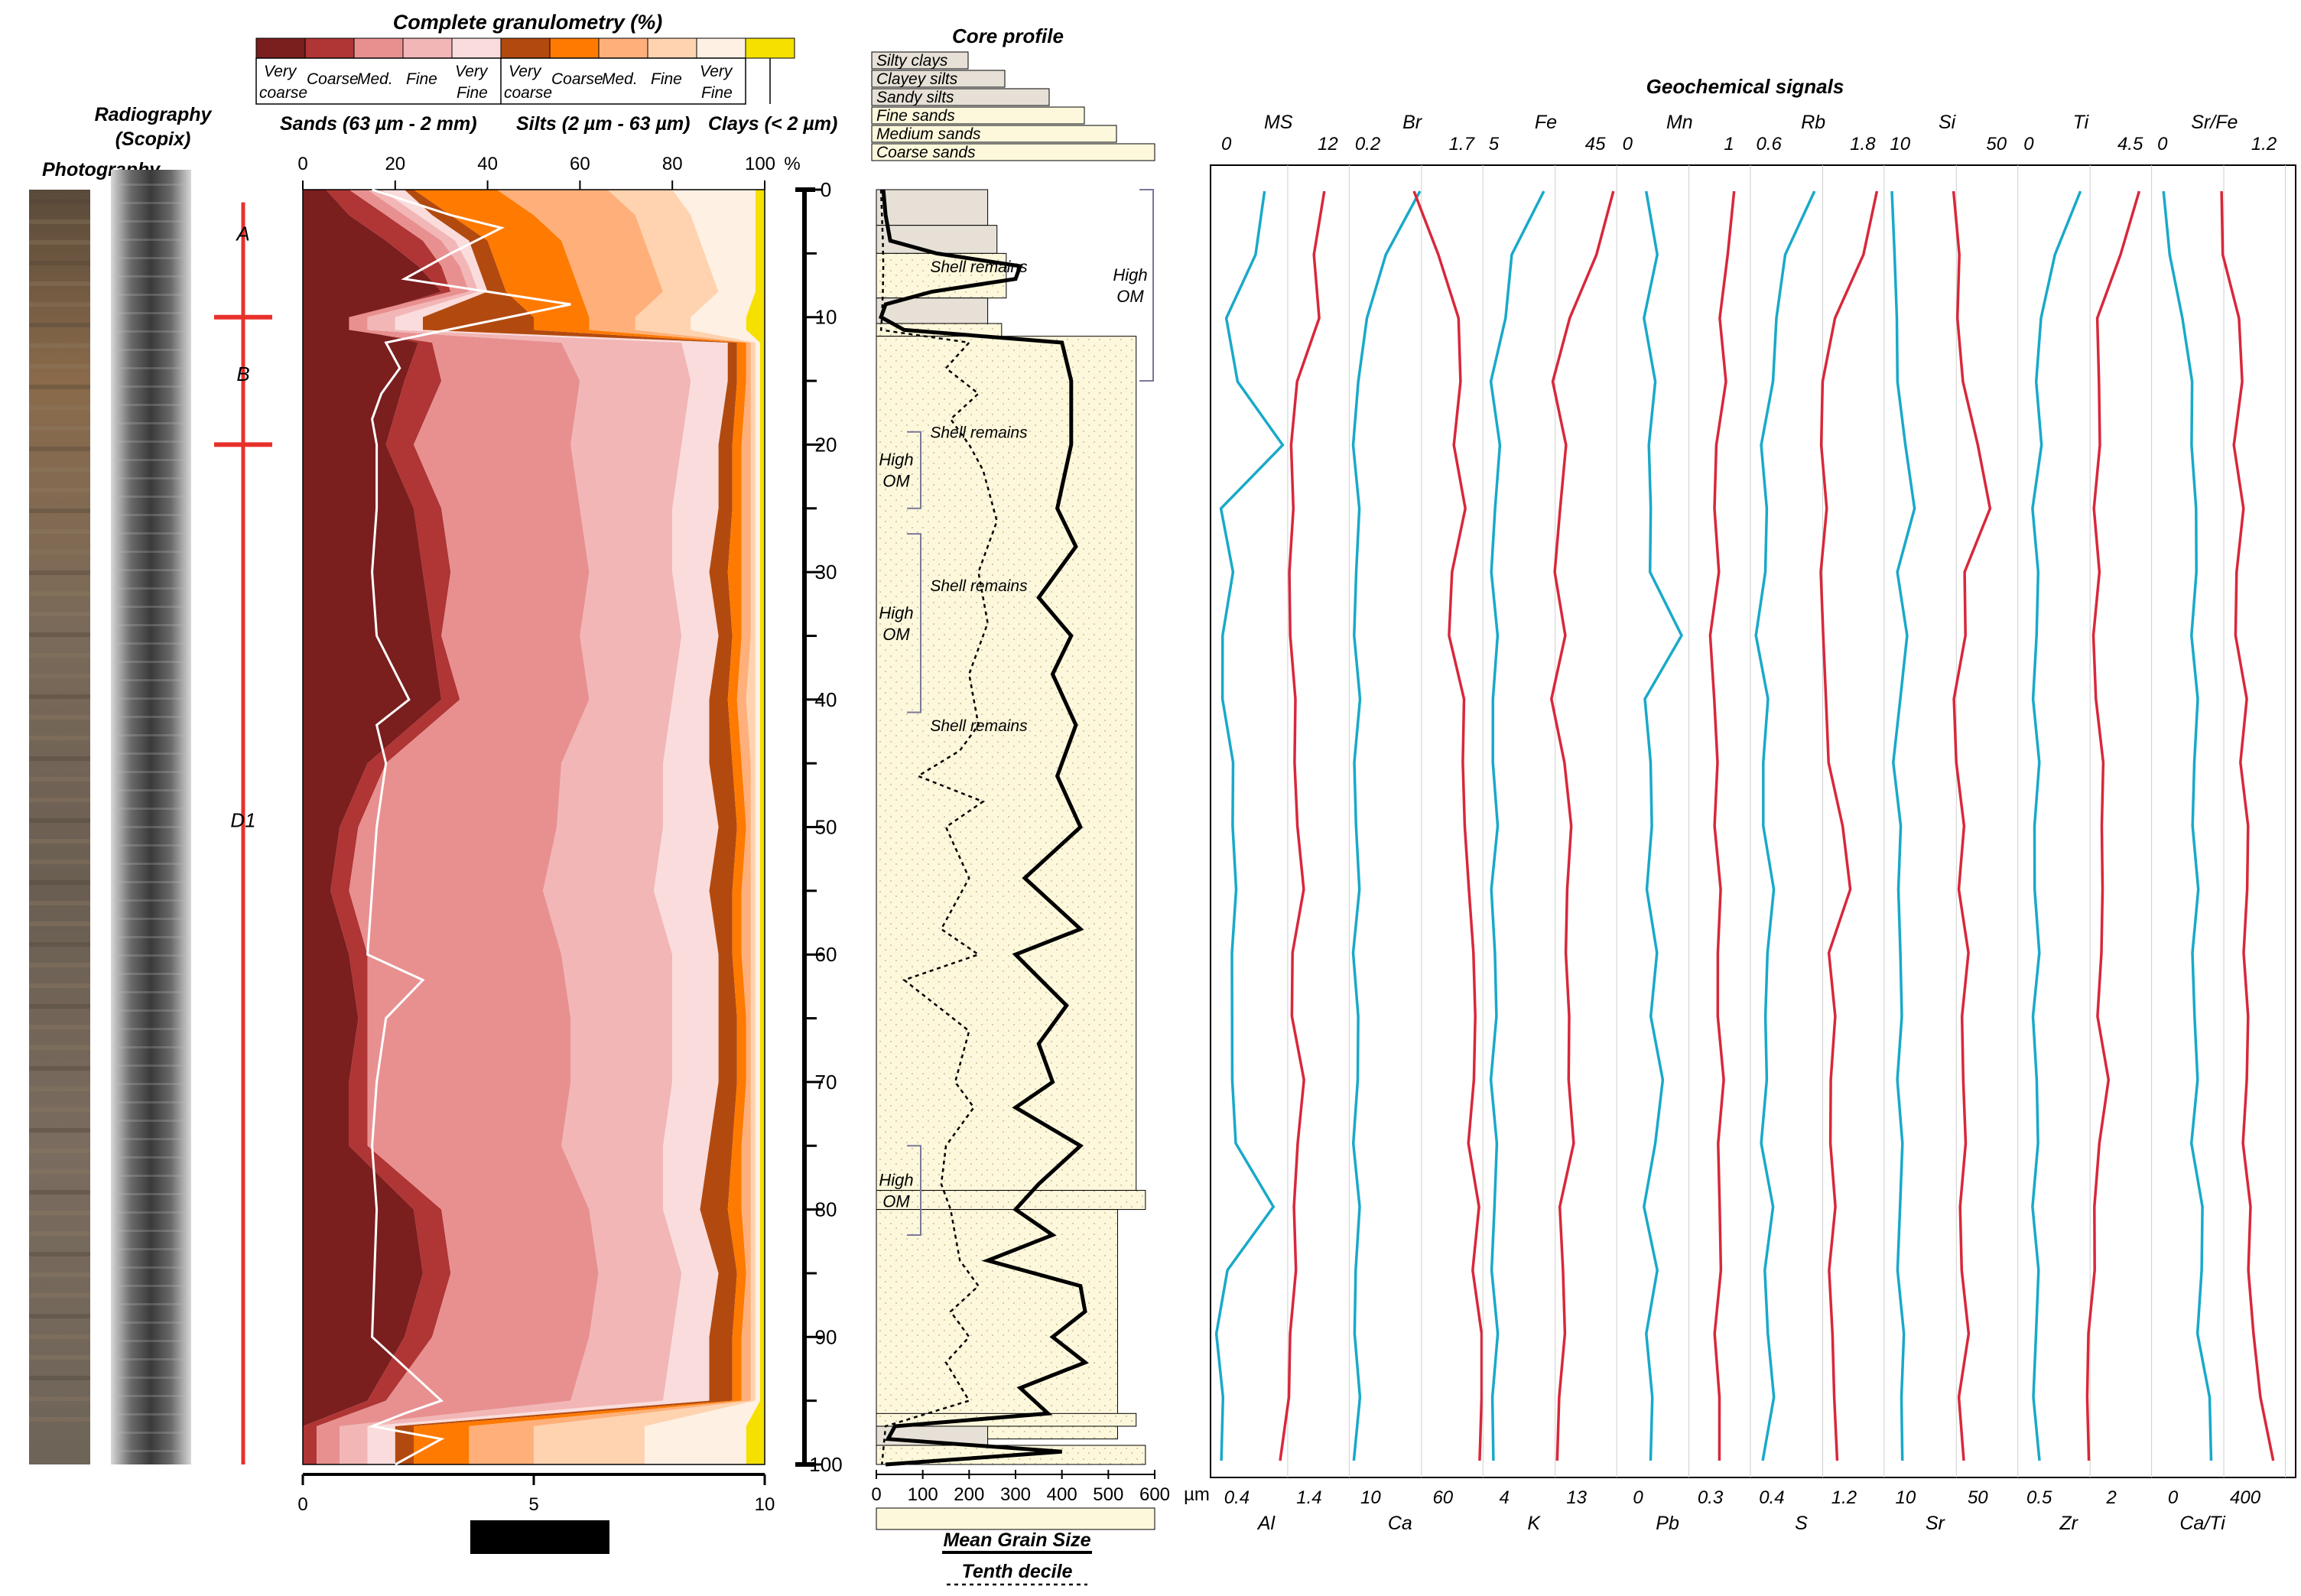 The width and height of the screenshot is (2301, 1596). I want to click on sorting-label-box, so click(539, 1537).